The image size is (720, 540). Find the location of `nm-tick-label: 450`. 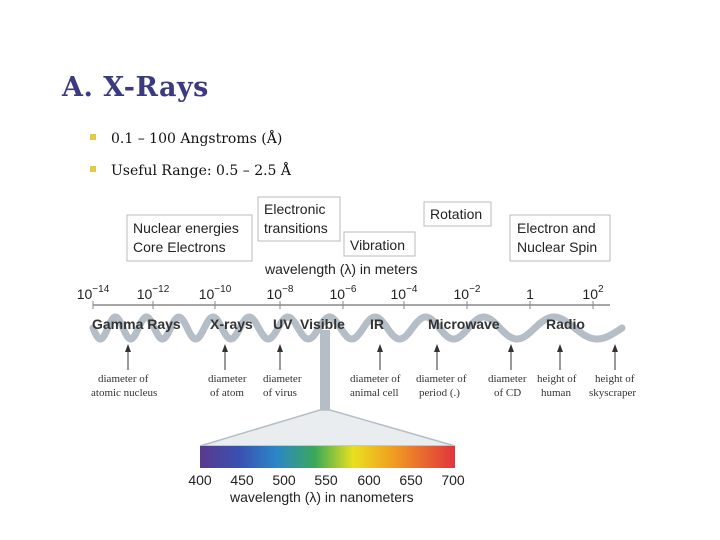

nm-tick-label: 450 is located at coordinates (242, 480).